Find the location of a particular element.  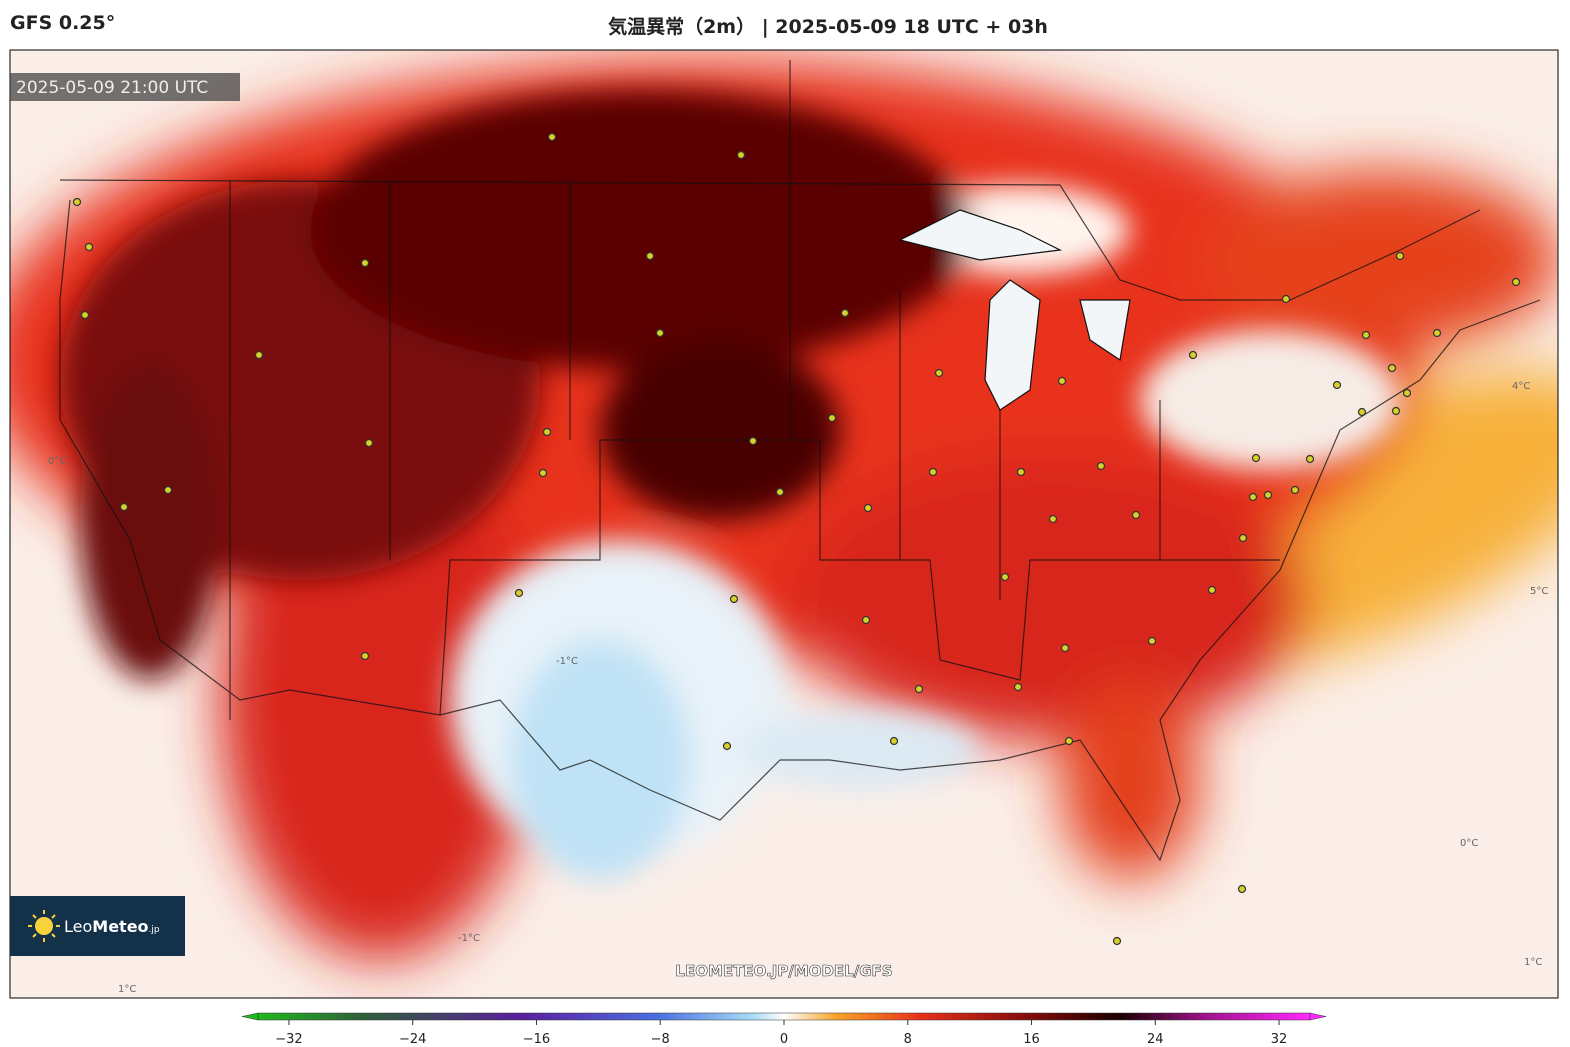

colorbar-tick-label: 24 is located at coordinates (1155, 1039).